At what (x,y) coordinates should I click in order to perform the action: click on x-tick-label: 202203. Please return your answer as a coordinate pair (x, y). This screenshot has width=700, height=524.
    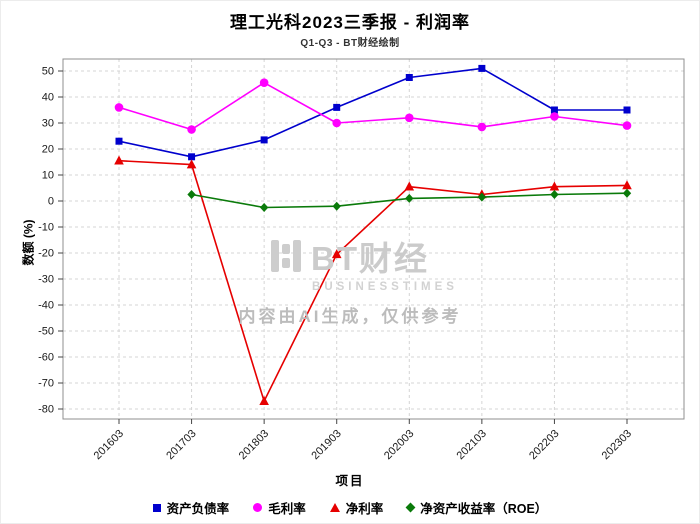
    Looking at the image, I should click on (544, 445).